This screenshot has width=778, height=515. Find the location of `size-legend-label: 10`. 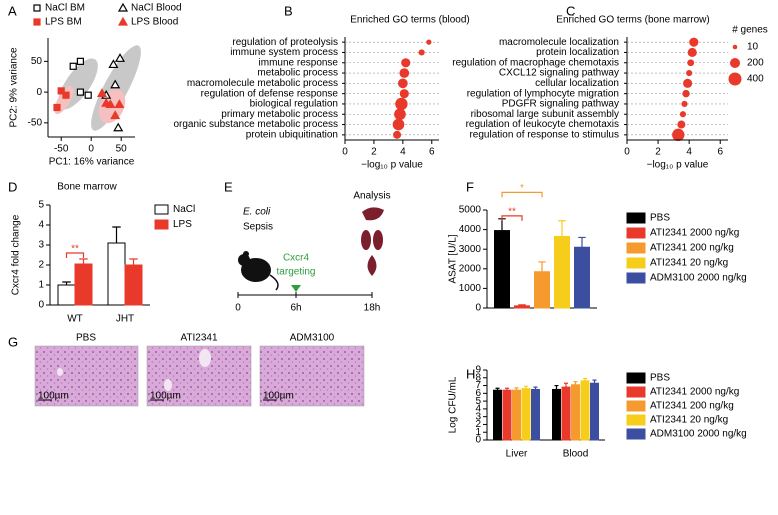

size-legend-label: 10 is located at coordinates (753, 47).